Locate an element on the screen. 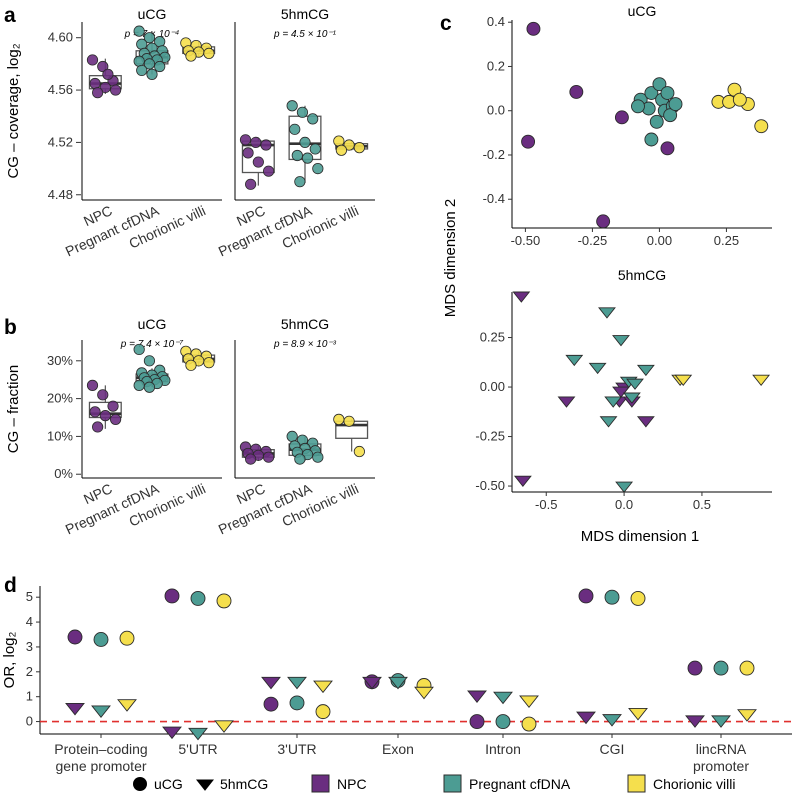  panel-a-letter: a is located at coordinates (10, 15).